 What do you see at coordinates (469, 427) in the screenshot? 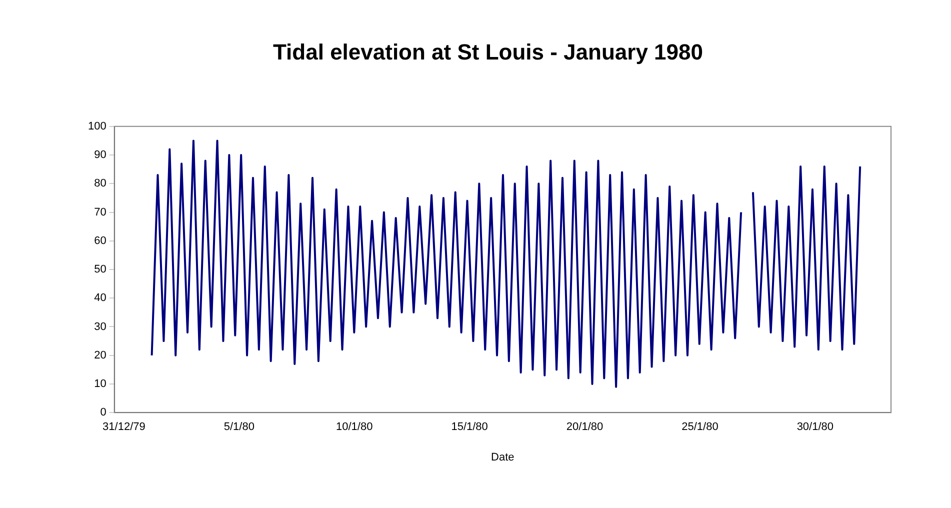
I see `x-tick-label: 15/1/80` at bounding box center [469, 427].